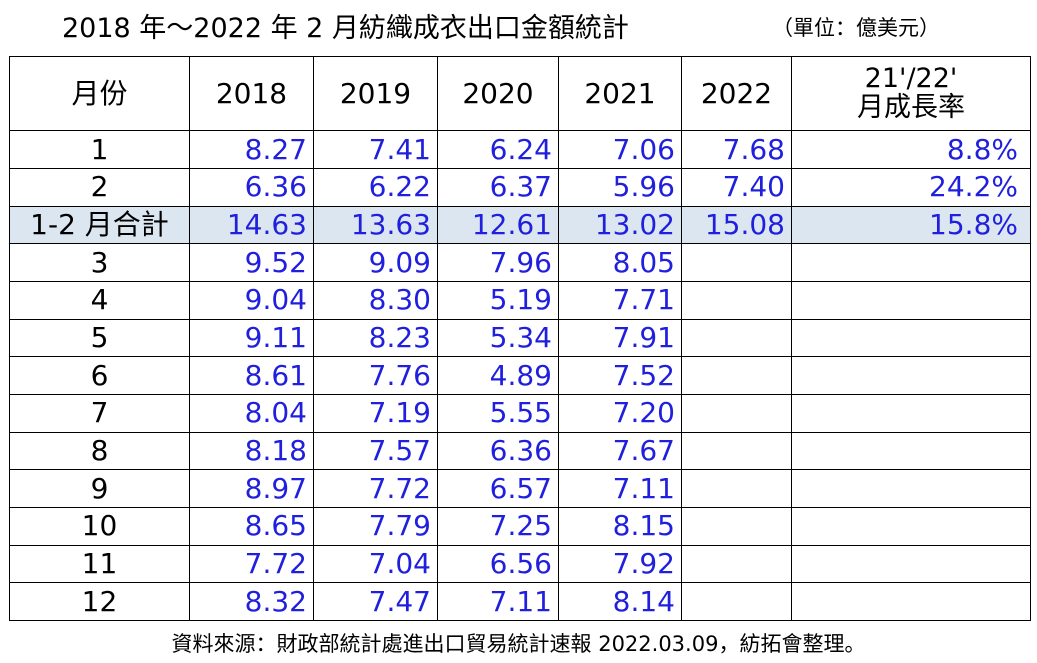 This screenshot has width=1037, height=663. What do you see at coordinates (99, 451) in the screenshot?
I see `row-label: 8` at bounding box center [99, 451].